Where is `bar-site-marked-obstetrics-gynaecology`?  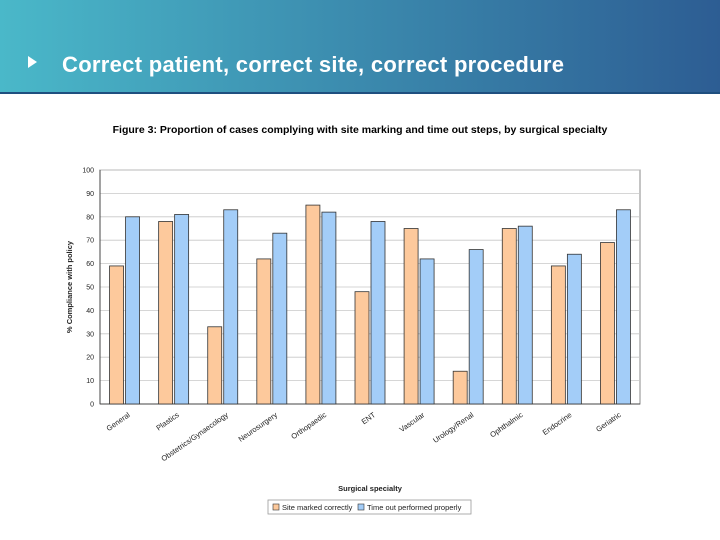
bar-site-marked-obstetrics-gynaecology is located at coordinates (215, 365).